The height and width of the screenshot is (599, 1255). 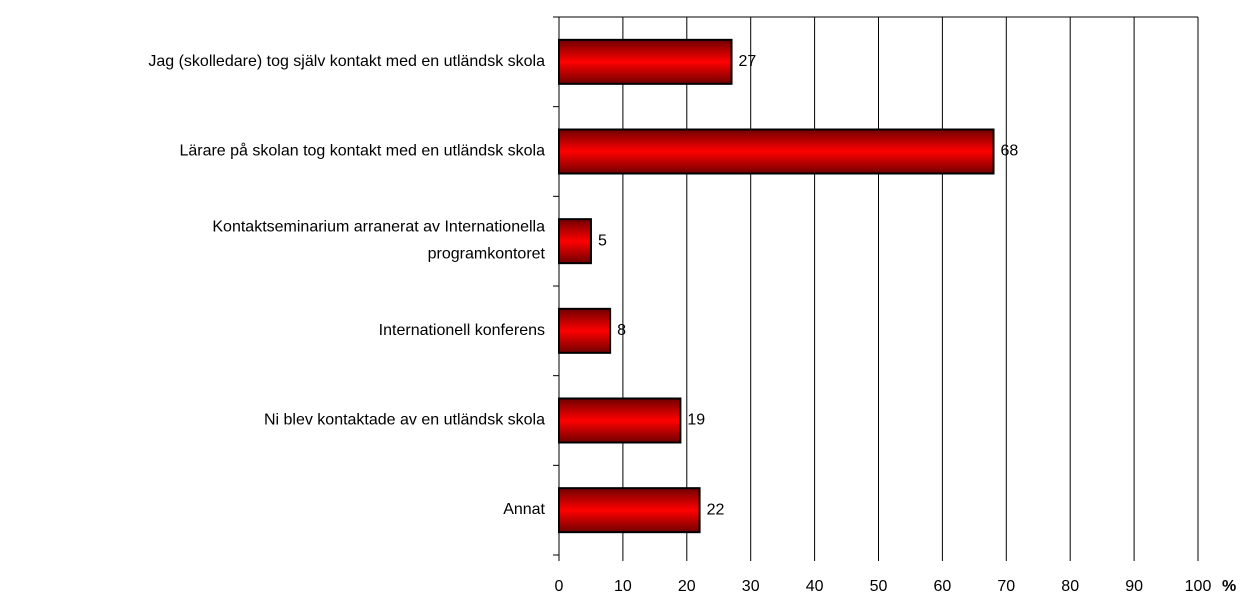 What do you see at coordinates (748, 61) in the screenshot?
I see `value-label: 27` at bounding box center [748, 61].